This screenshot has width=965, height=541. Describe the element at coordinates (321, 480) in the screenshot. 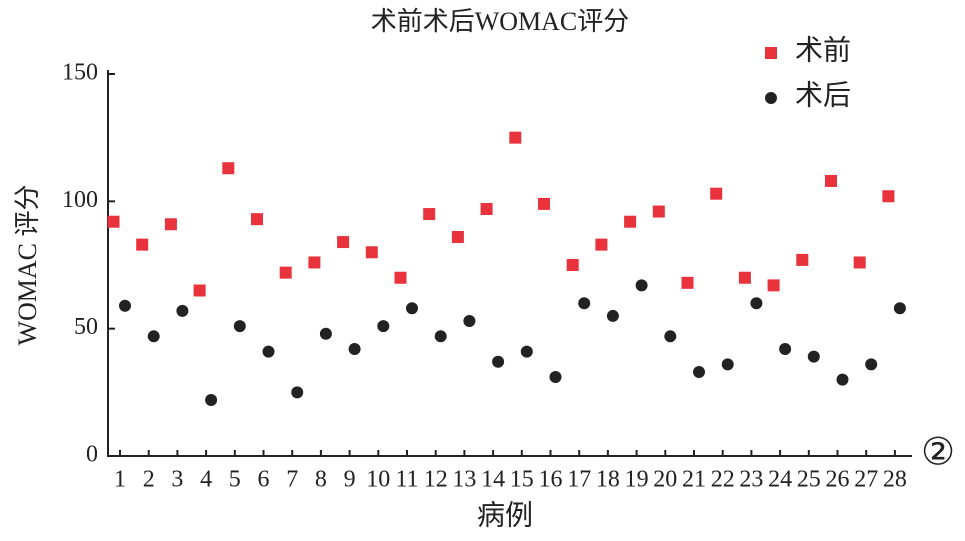

I see `x-tick-label: 8` at that location.